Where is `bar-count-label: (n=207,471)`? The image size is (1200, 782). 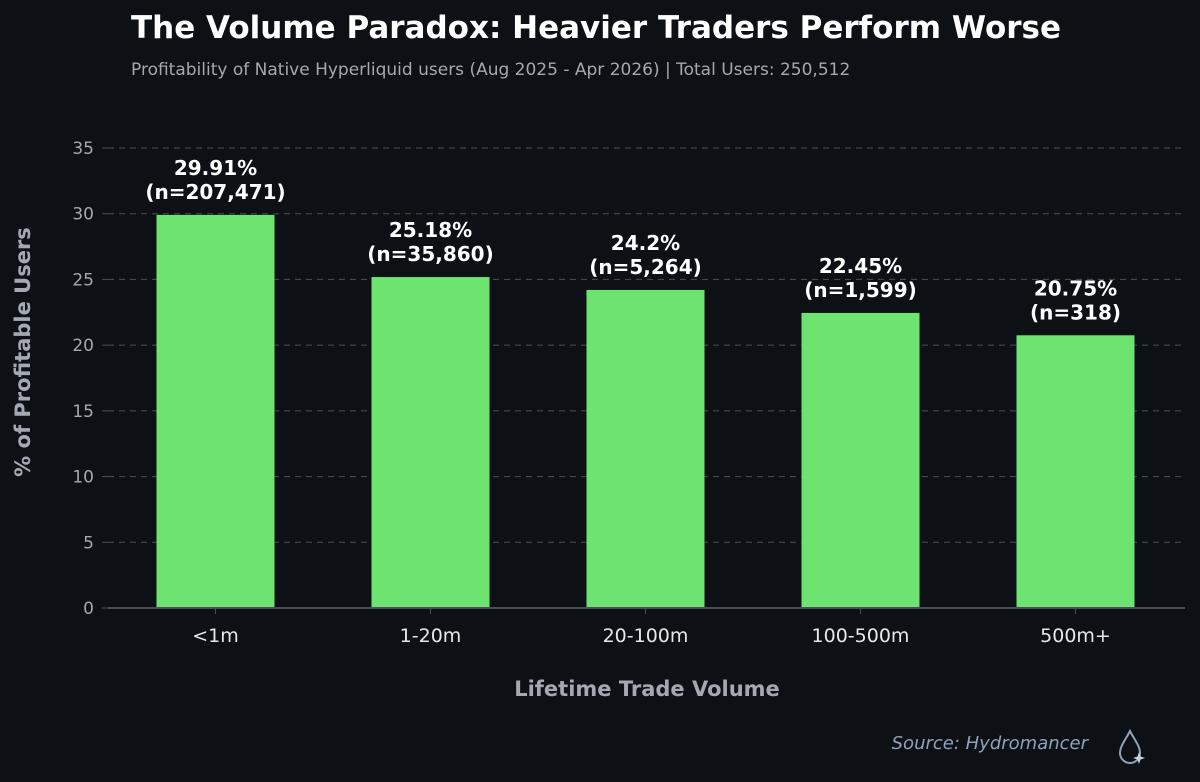
bar-count-label: (n=207,471) is located at coordinates (215, 192).